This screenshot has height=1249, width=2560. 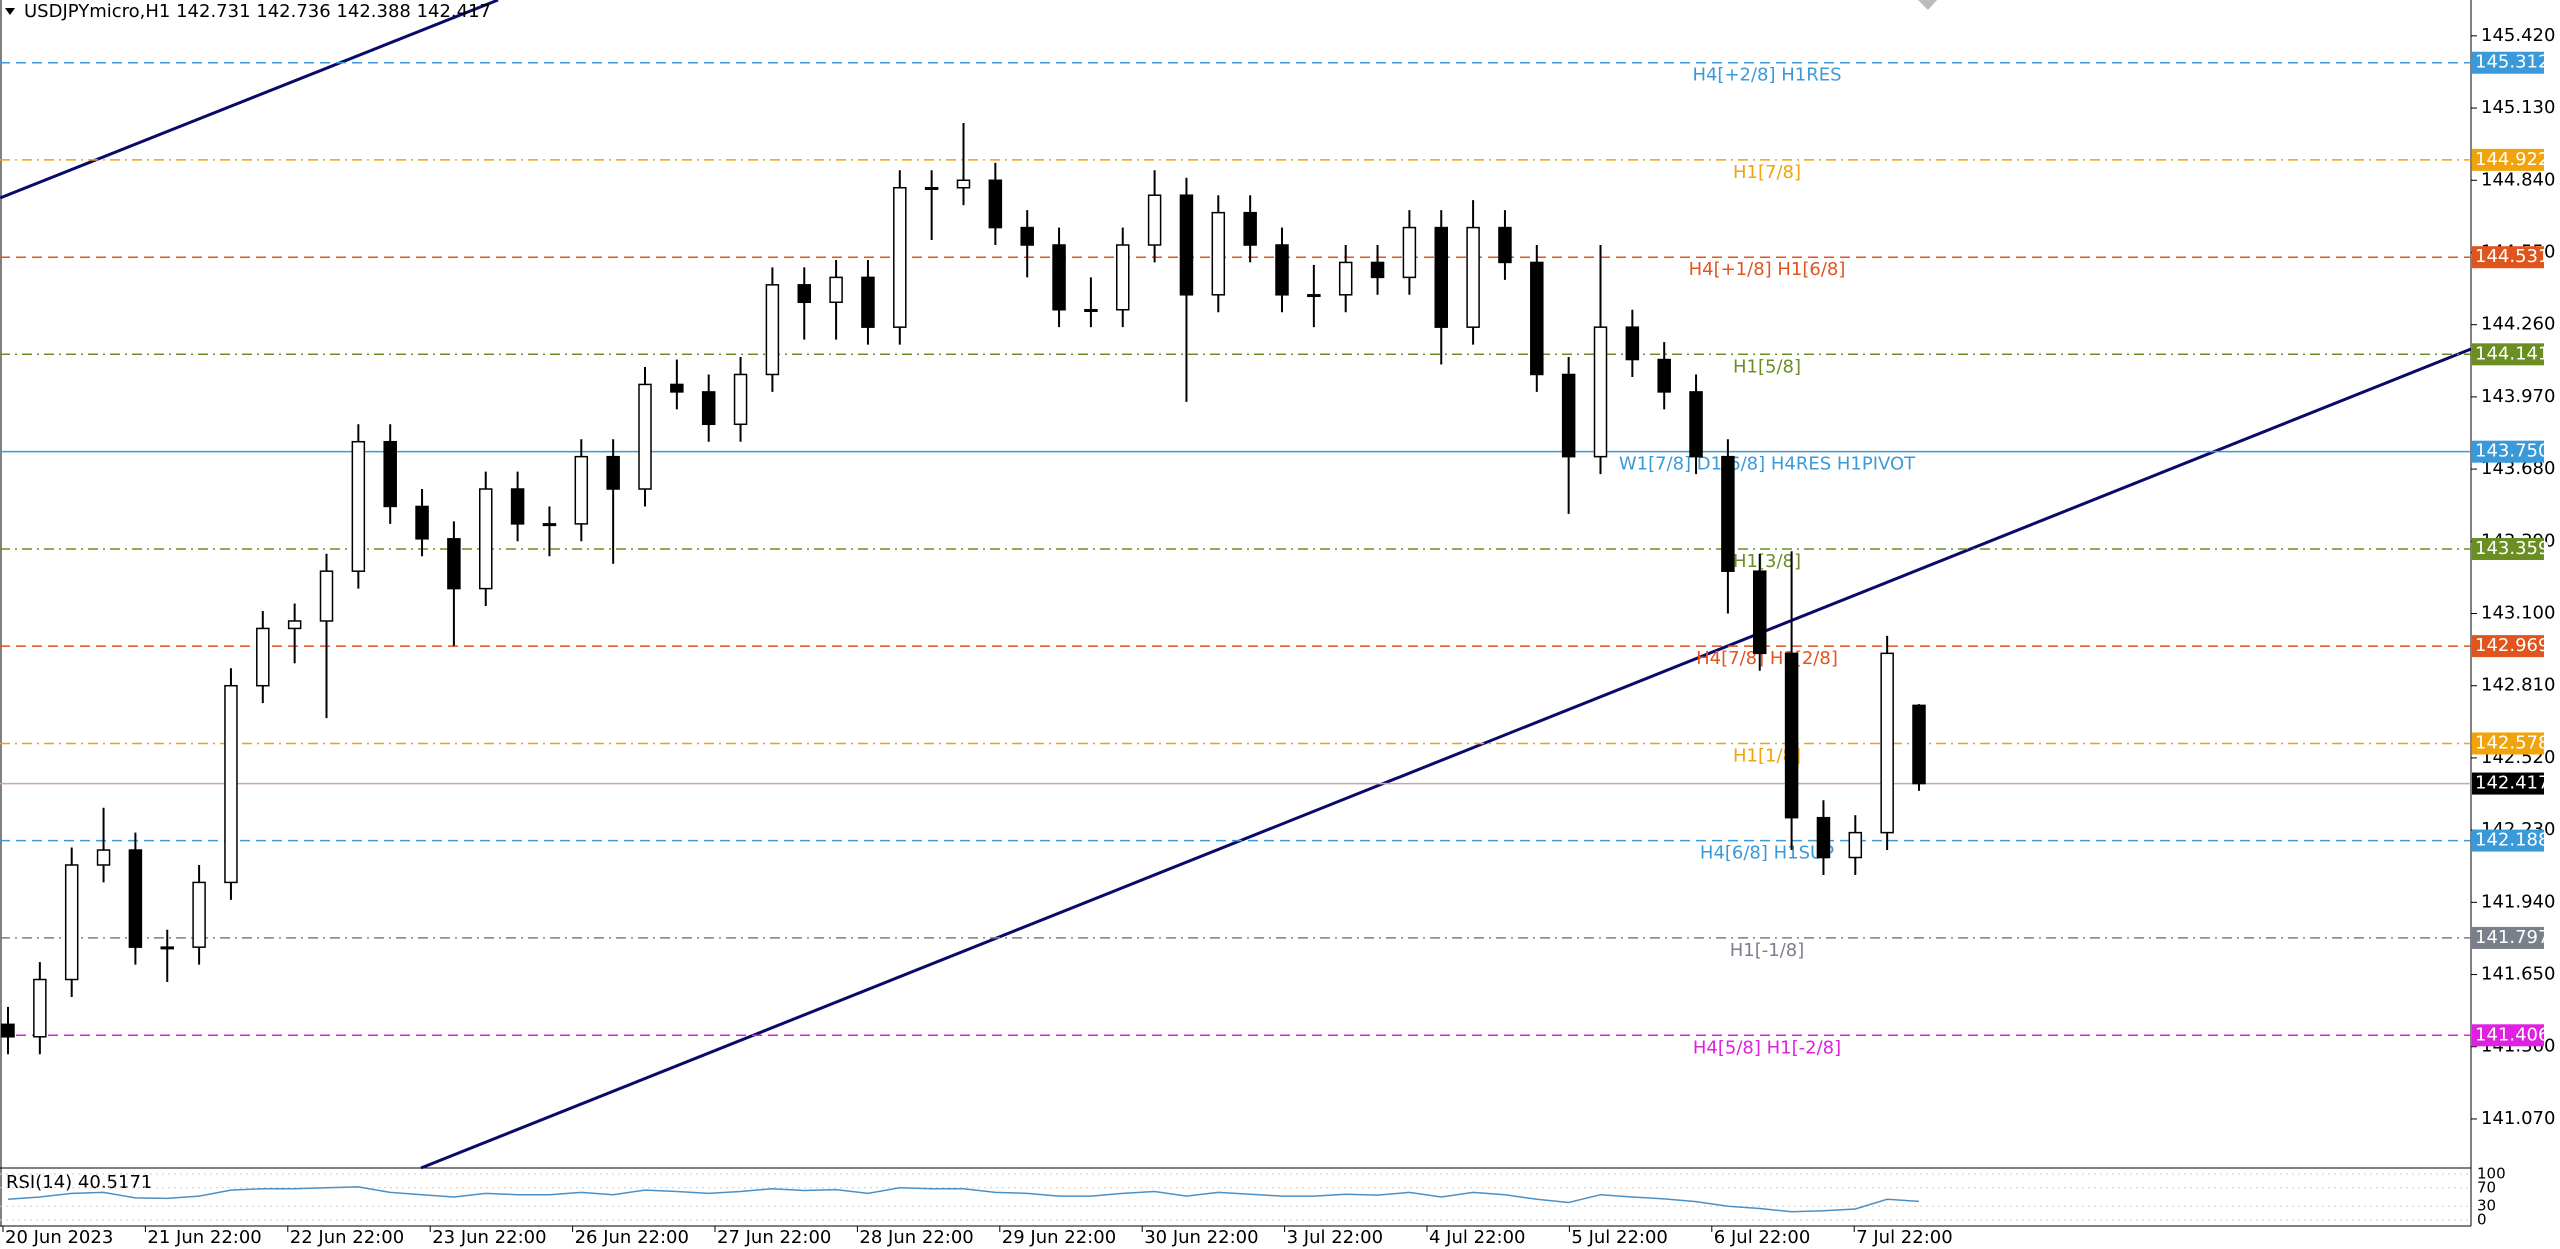 I want to click on rsi-line, so click(x=963, y=1199).